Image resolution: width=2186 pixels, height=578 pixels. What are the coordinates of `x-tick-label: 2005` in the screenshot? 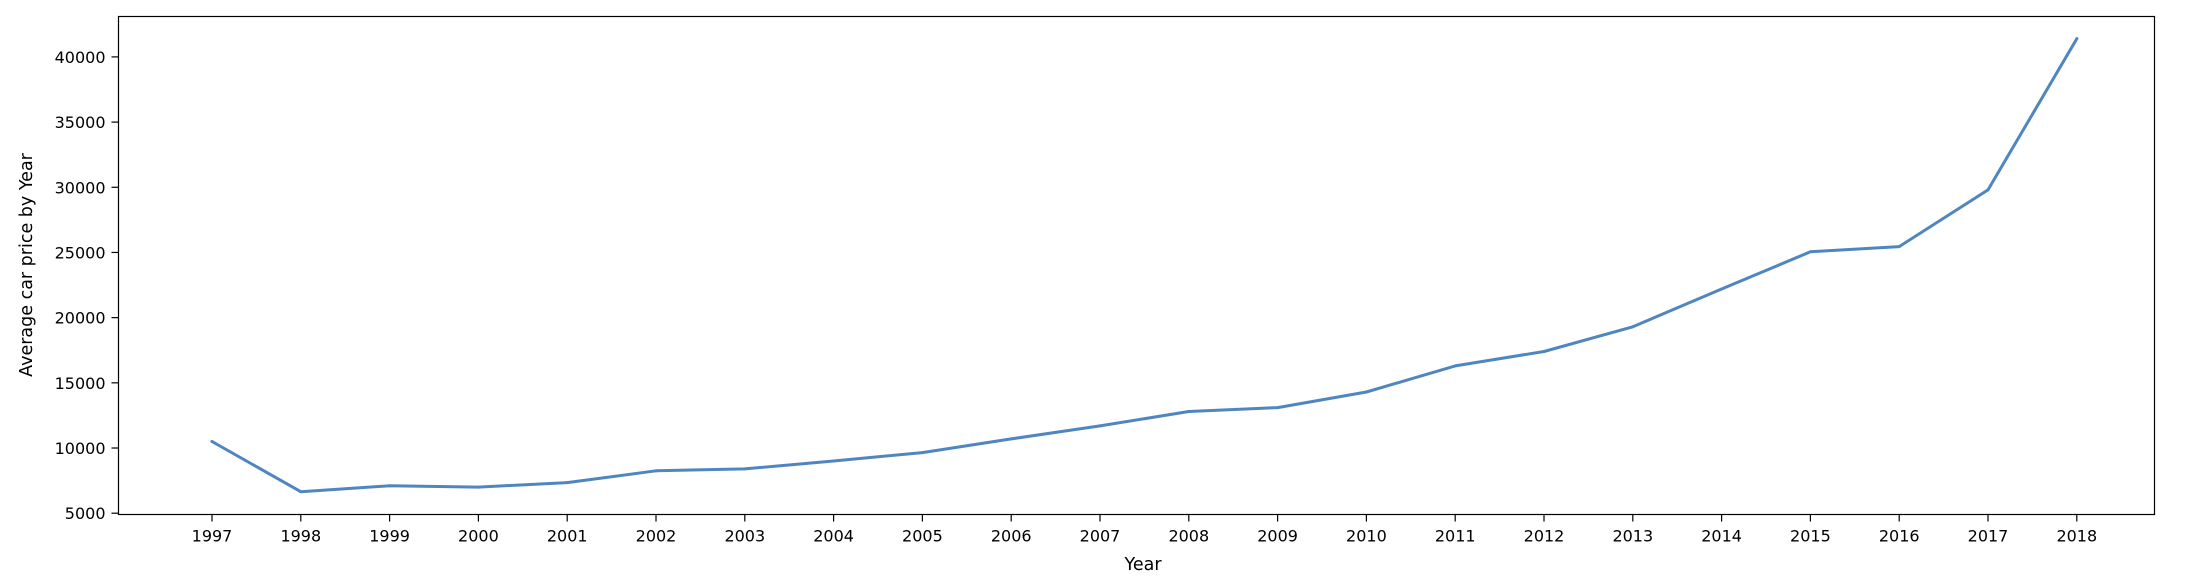 It's located at (922, 536).